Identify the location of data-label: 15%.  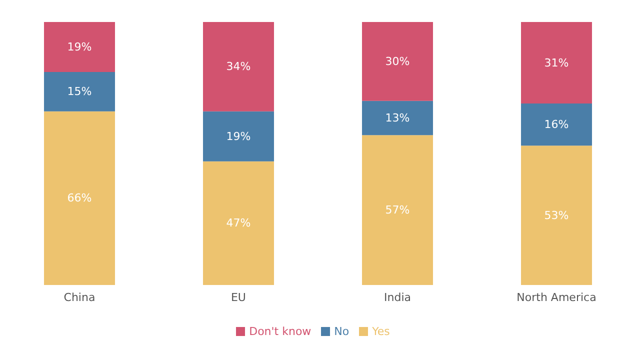
(79, 91).